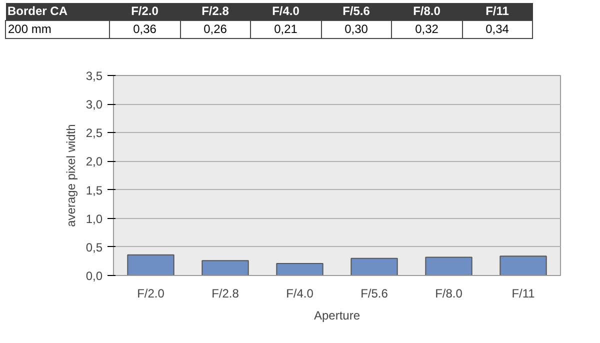 The height and width of the screenshot is (343, 600). I want to click on category-label: F/8.0, so click(426, 11).